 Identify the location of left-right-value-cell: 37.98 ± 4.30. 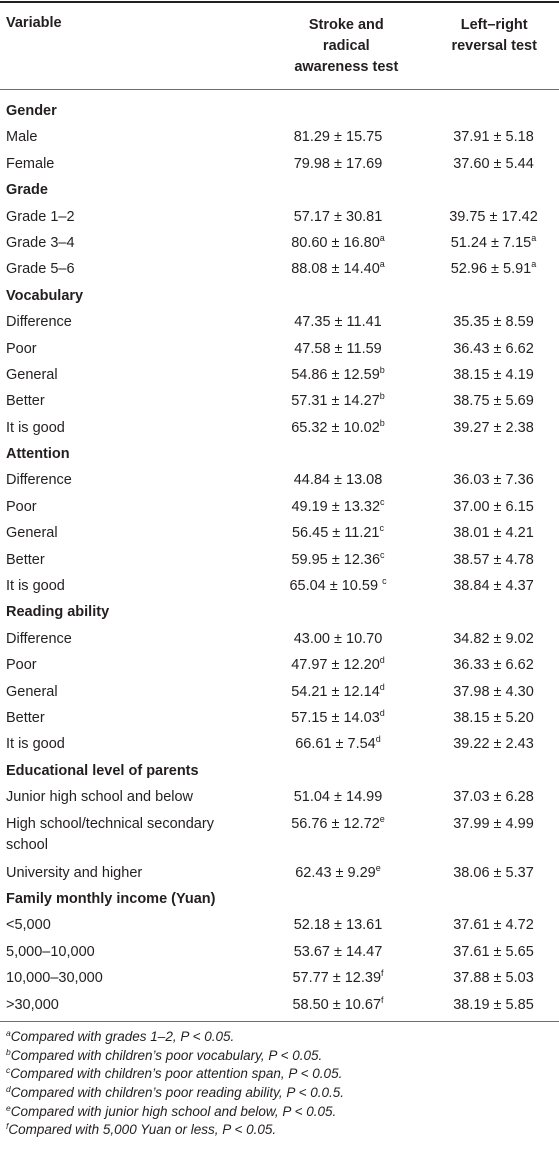
(493, 692).